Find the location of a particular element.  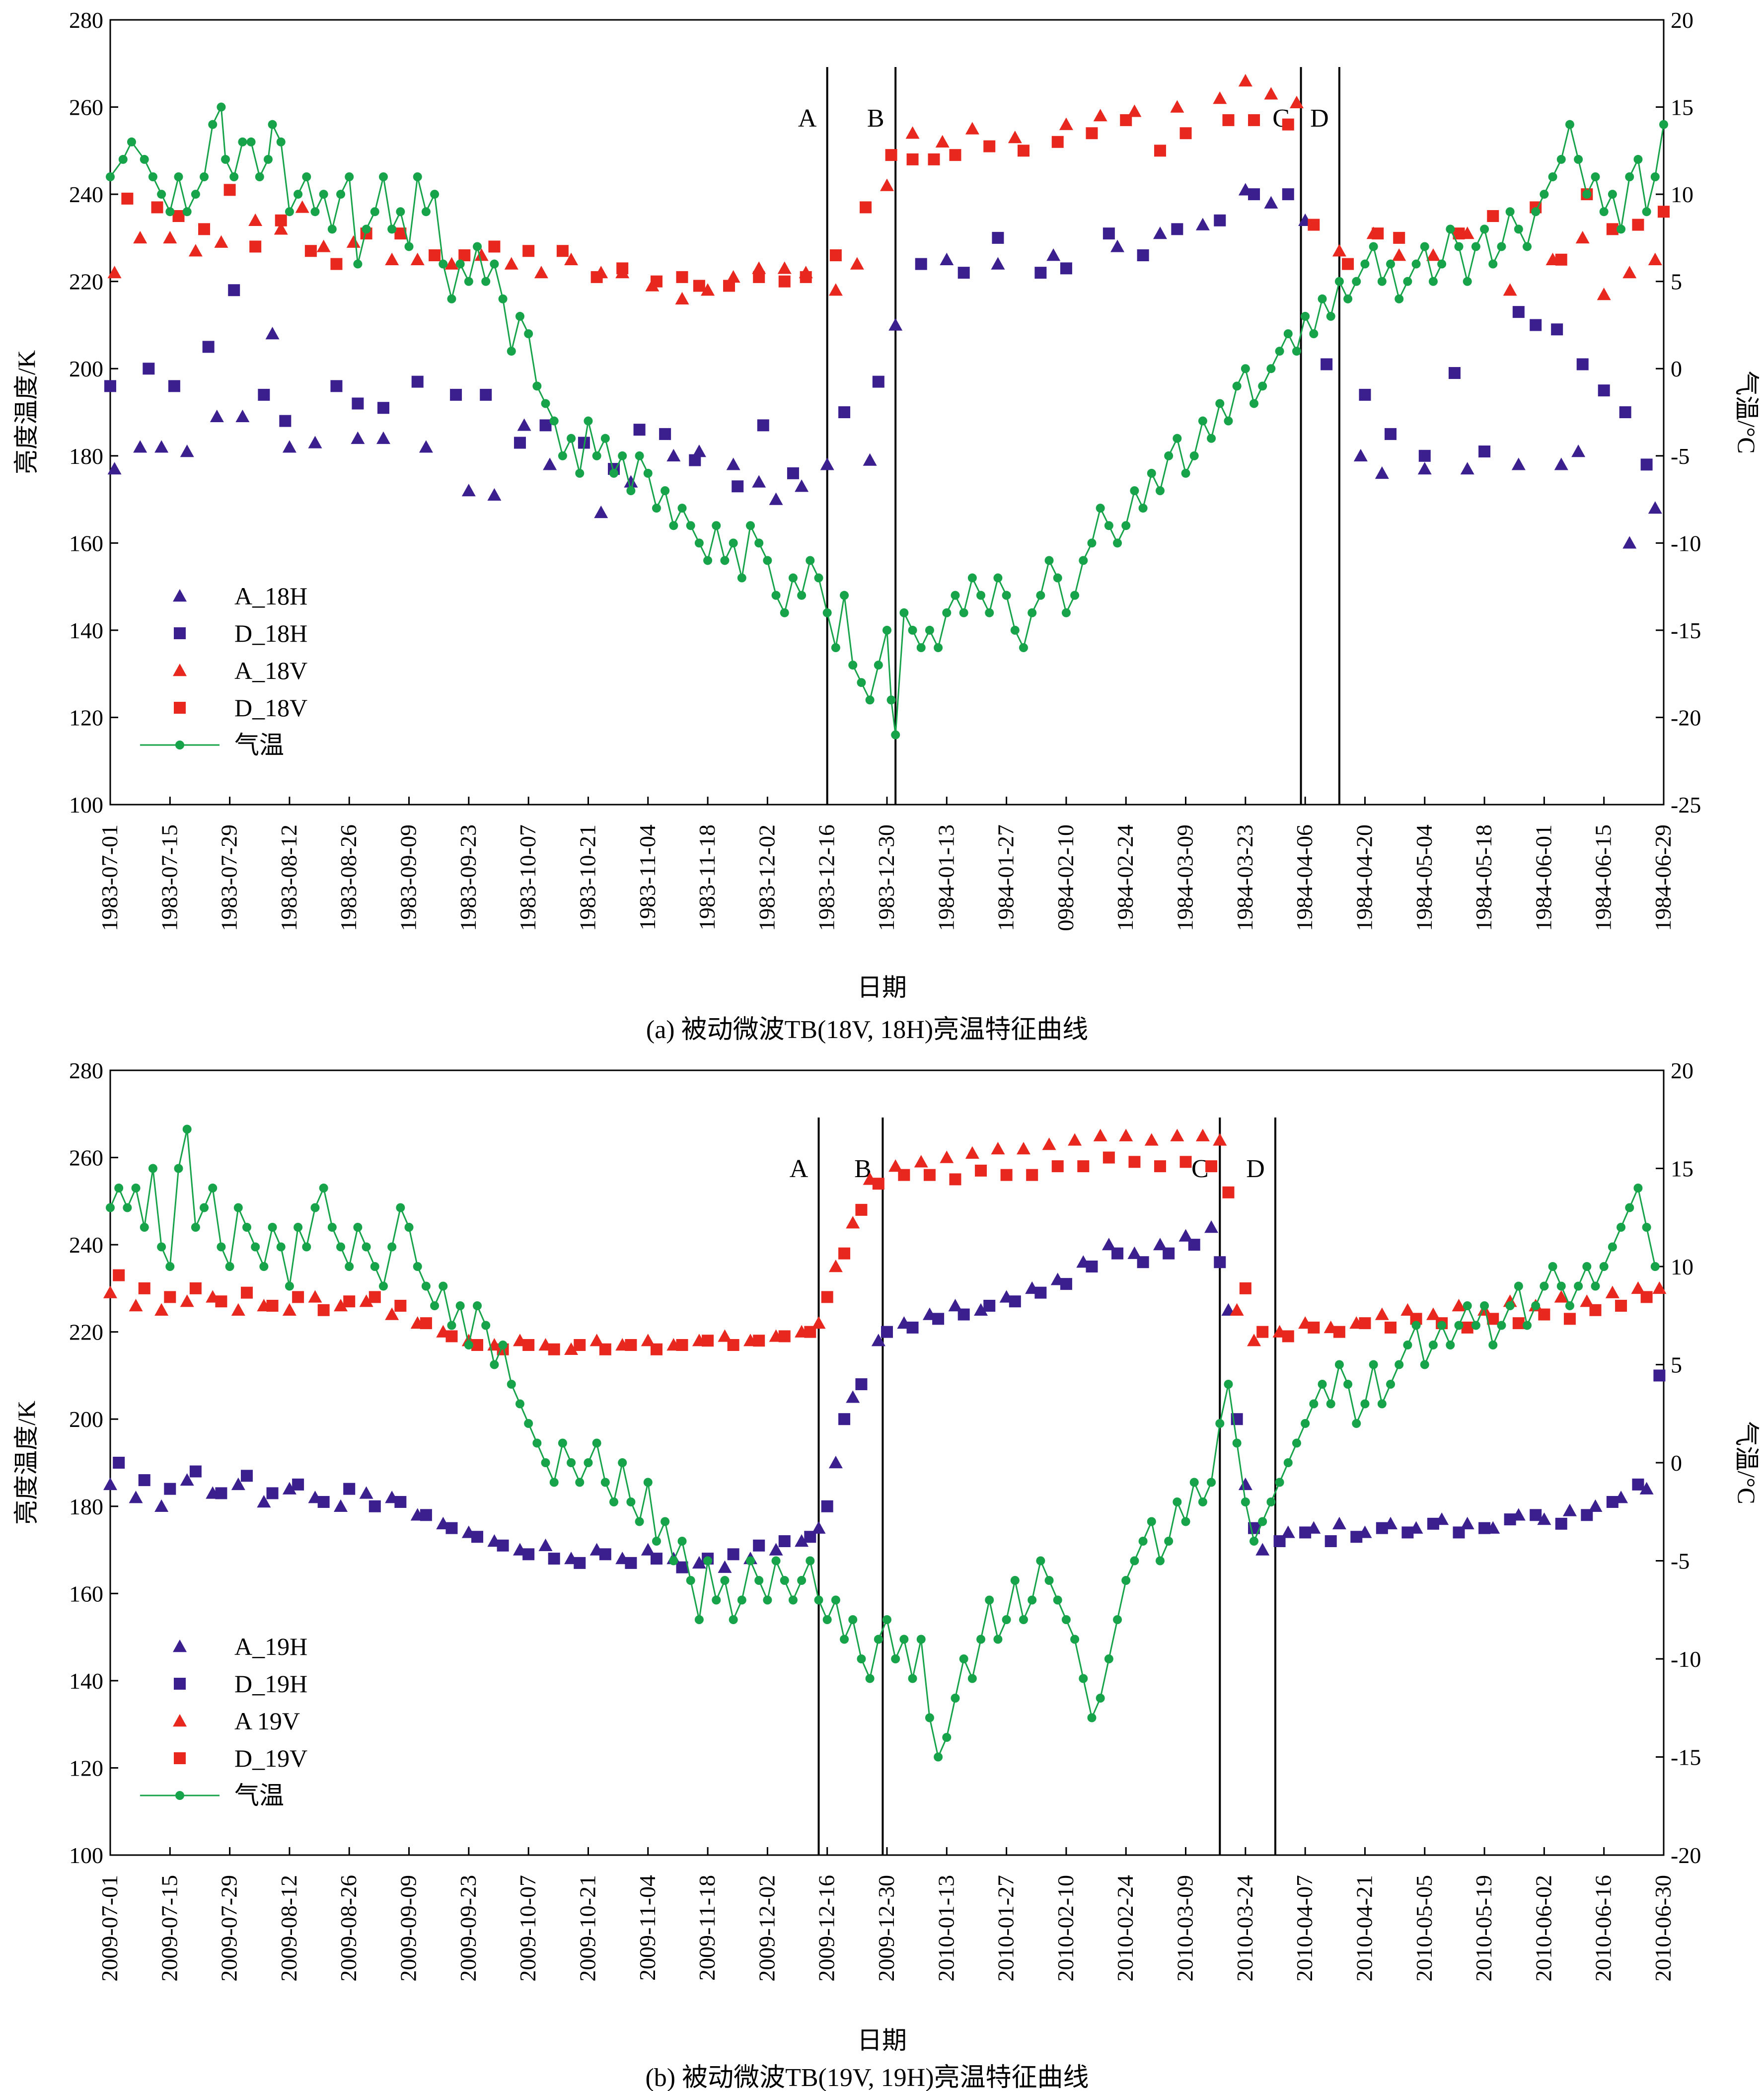

y-tick-label: 180 is located at coordinates (86, 456).